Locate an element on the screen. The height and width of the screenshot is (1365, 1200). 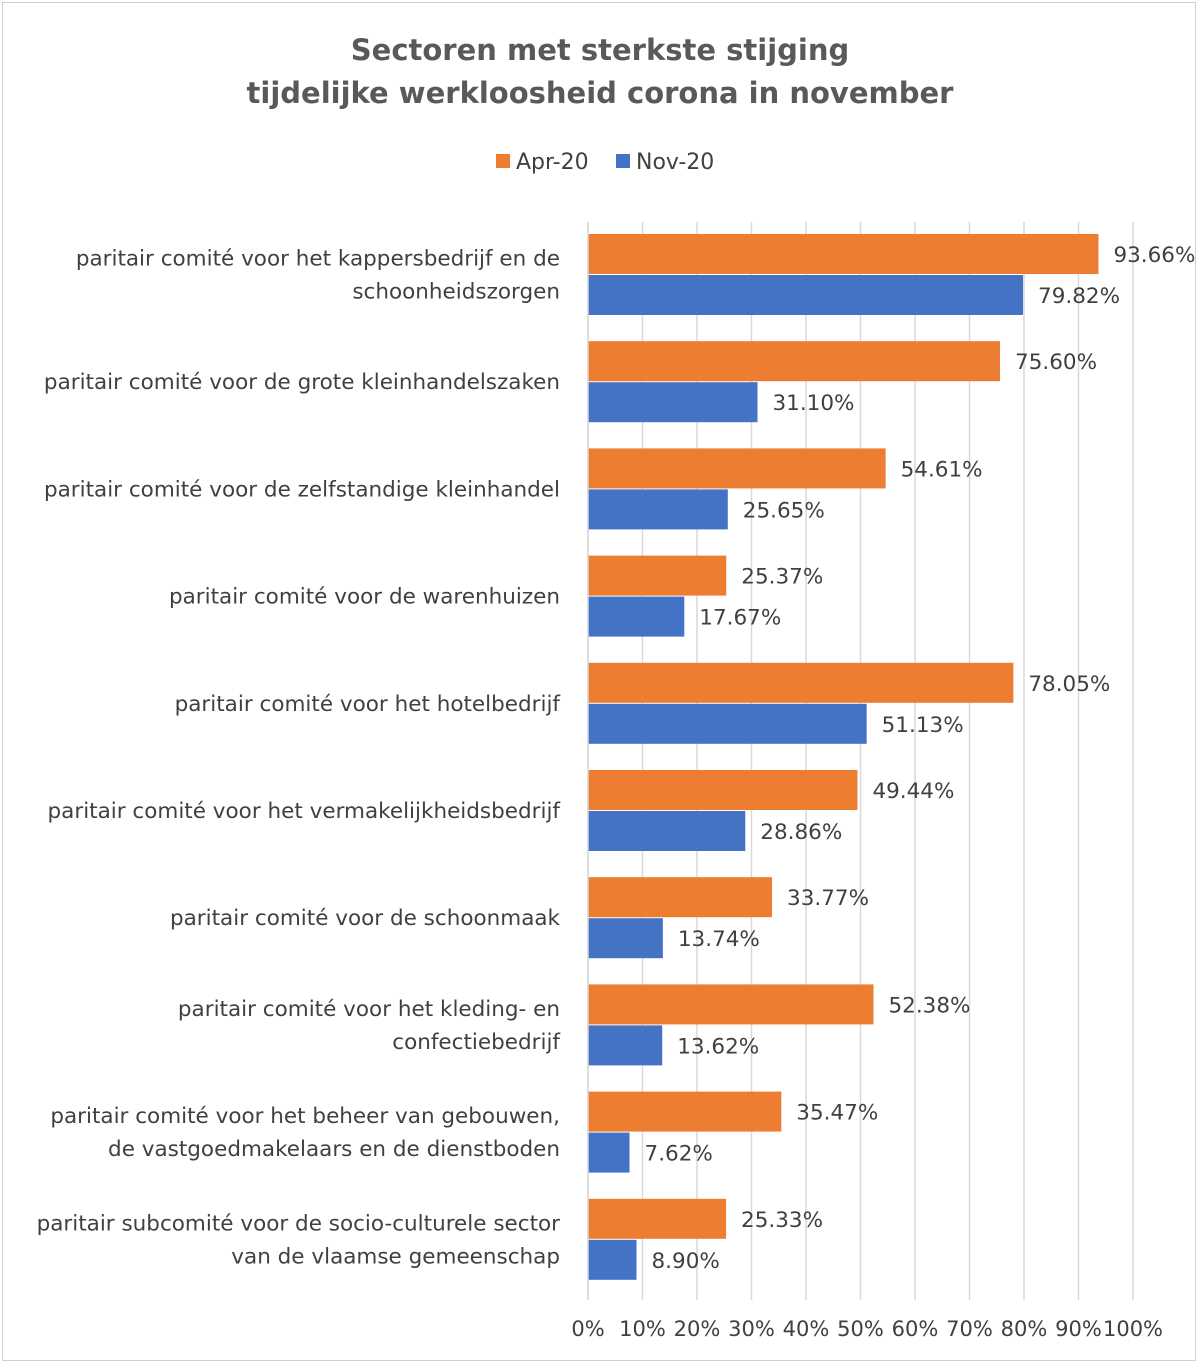
data-label: 78.05% is located at coordinates (1069, 684).